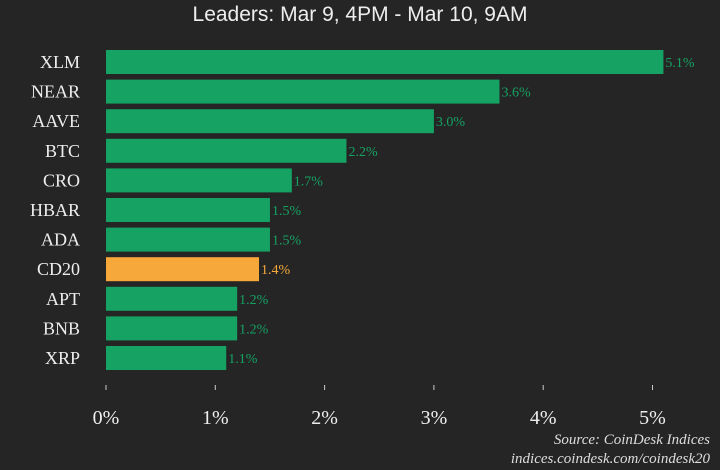  I want to click on category-label: ADA, so click(60, 240).